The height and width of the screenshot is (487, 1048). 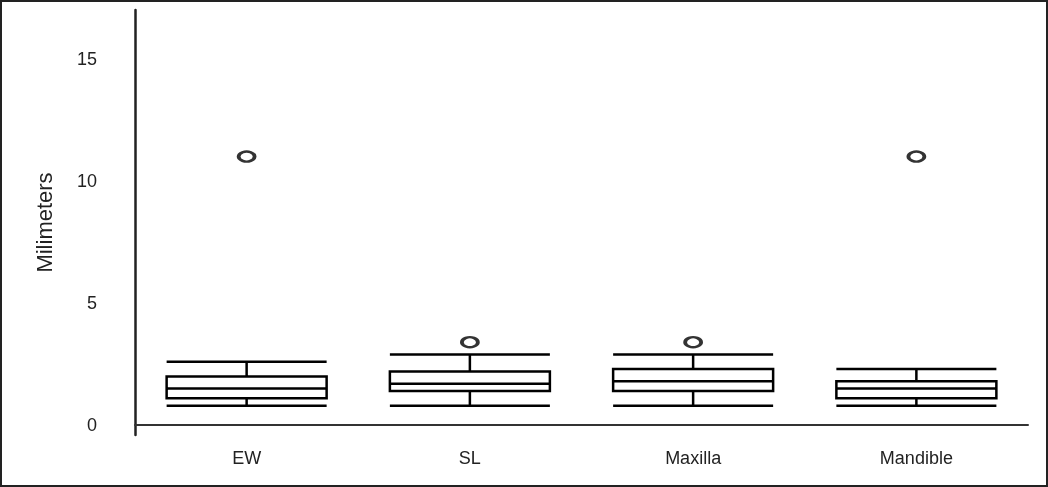 What do you see at coordinates (91, 425) in the screenshot?
I see `y-tick-label: 0` at bounding box center [91, 425].